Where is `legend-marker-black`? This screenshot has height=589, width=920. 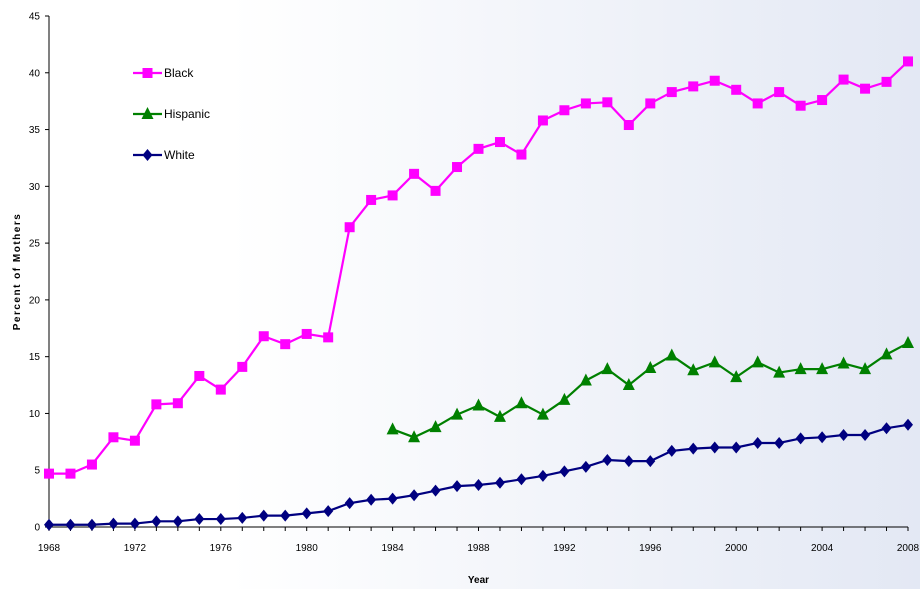
legend-marker-black is located at coordinates (147, 73).